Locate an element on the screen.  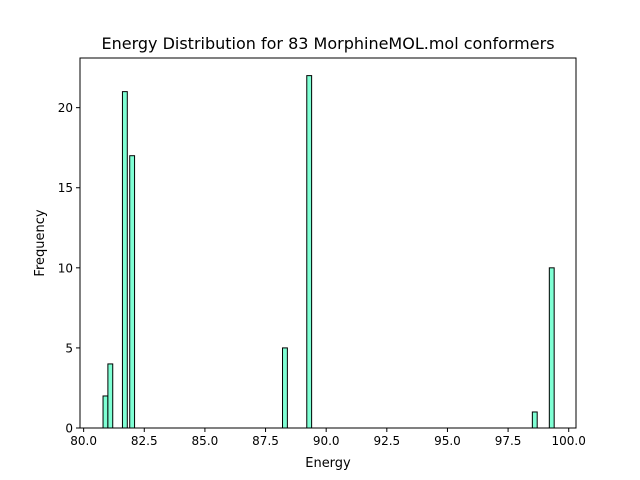
x-tick-label: 95.0 is located at coordinates (447, 441).